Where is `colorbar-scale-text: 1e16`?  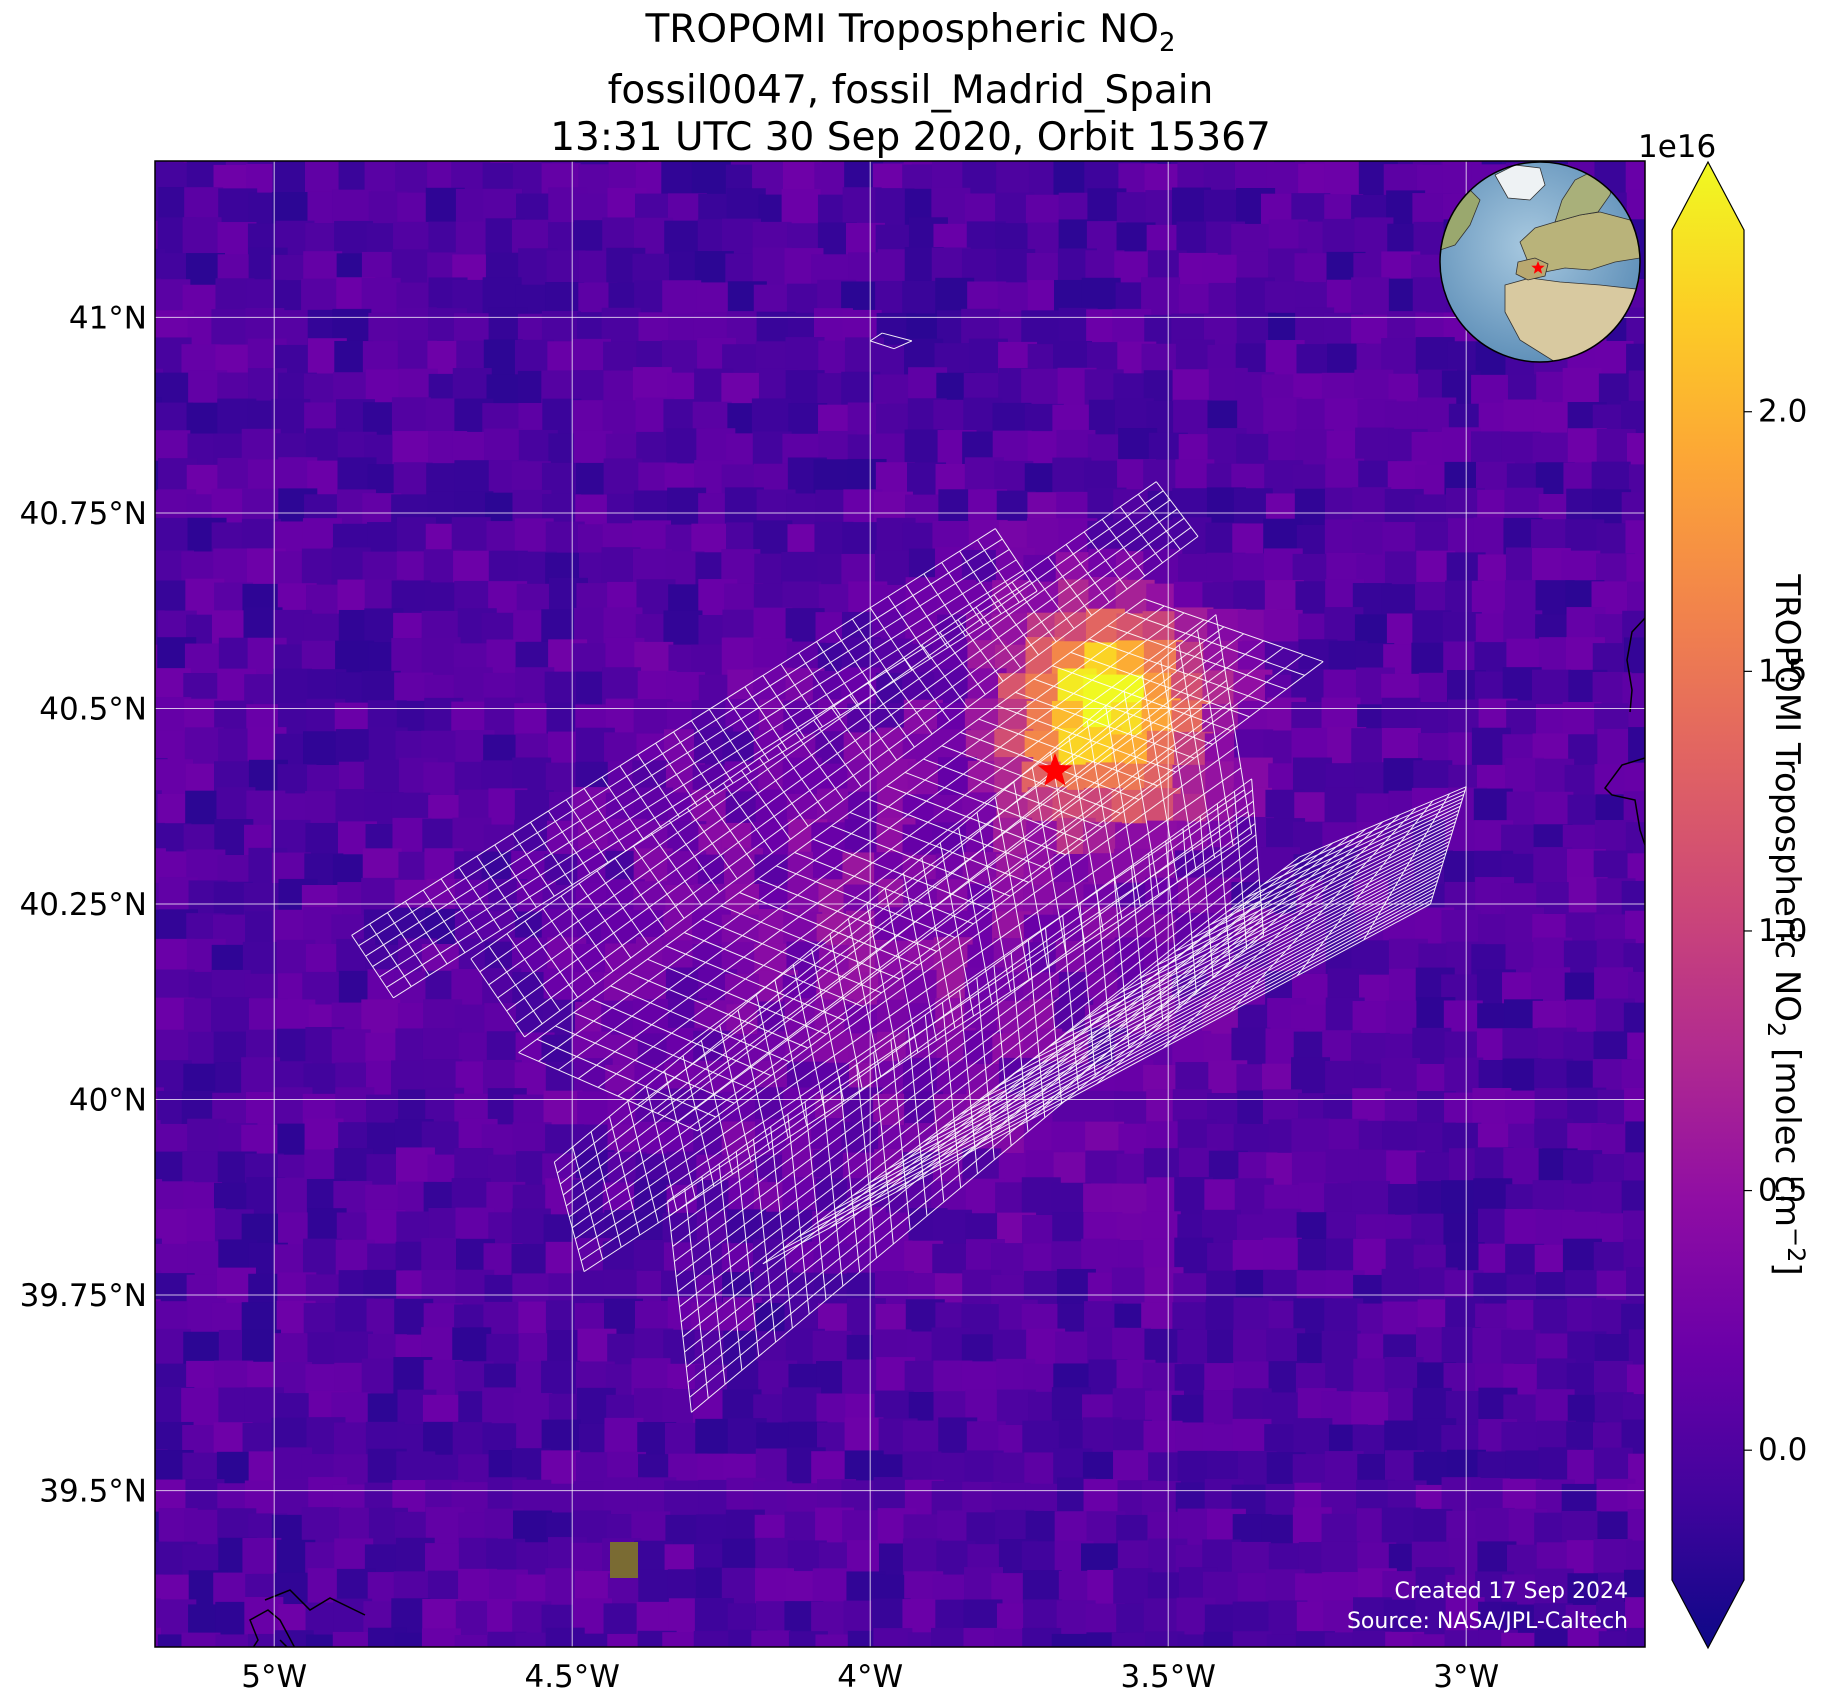
colorbar-scale-text: 1e16 is located at coordinates (1677, 147).